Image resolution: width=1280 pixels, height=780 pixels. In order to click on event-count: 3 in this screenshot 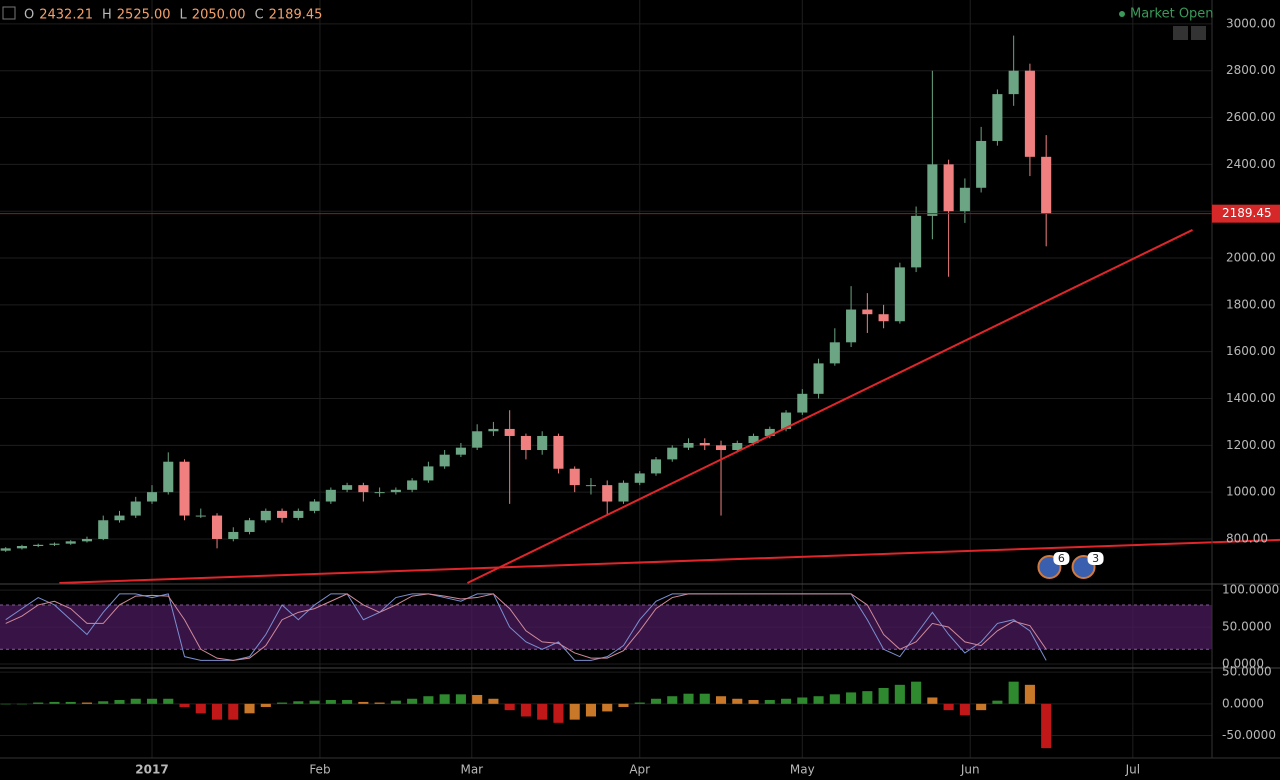, I will do `click(1095, 558)`.